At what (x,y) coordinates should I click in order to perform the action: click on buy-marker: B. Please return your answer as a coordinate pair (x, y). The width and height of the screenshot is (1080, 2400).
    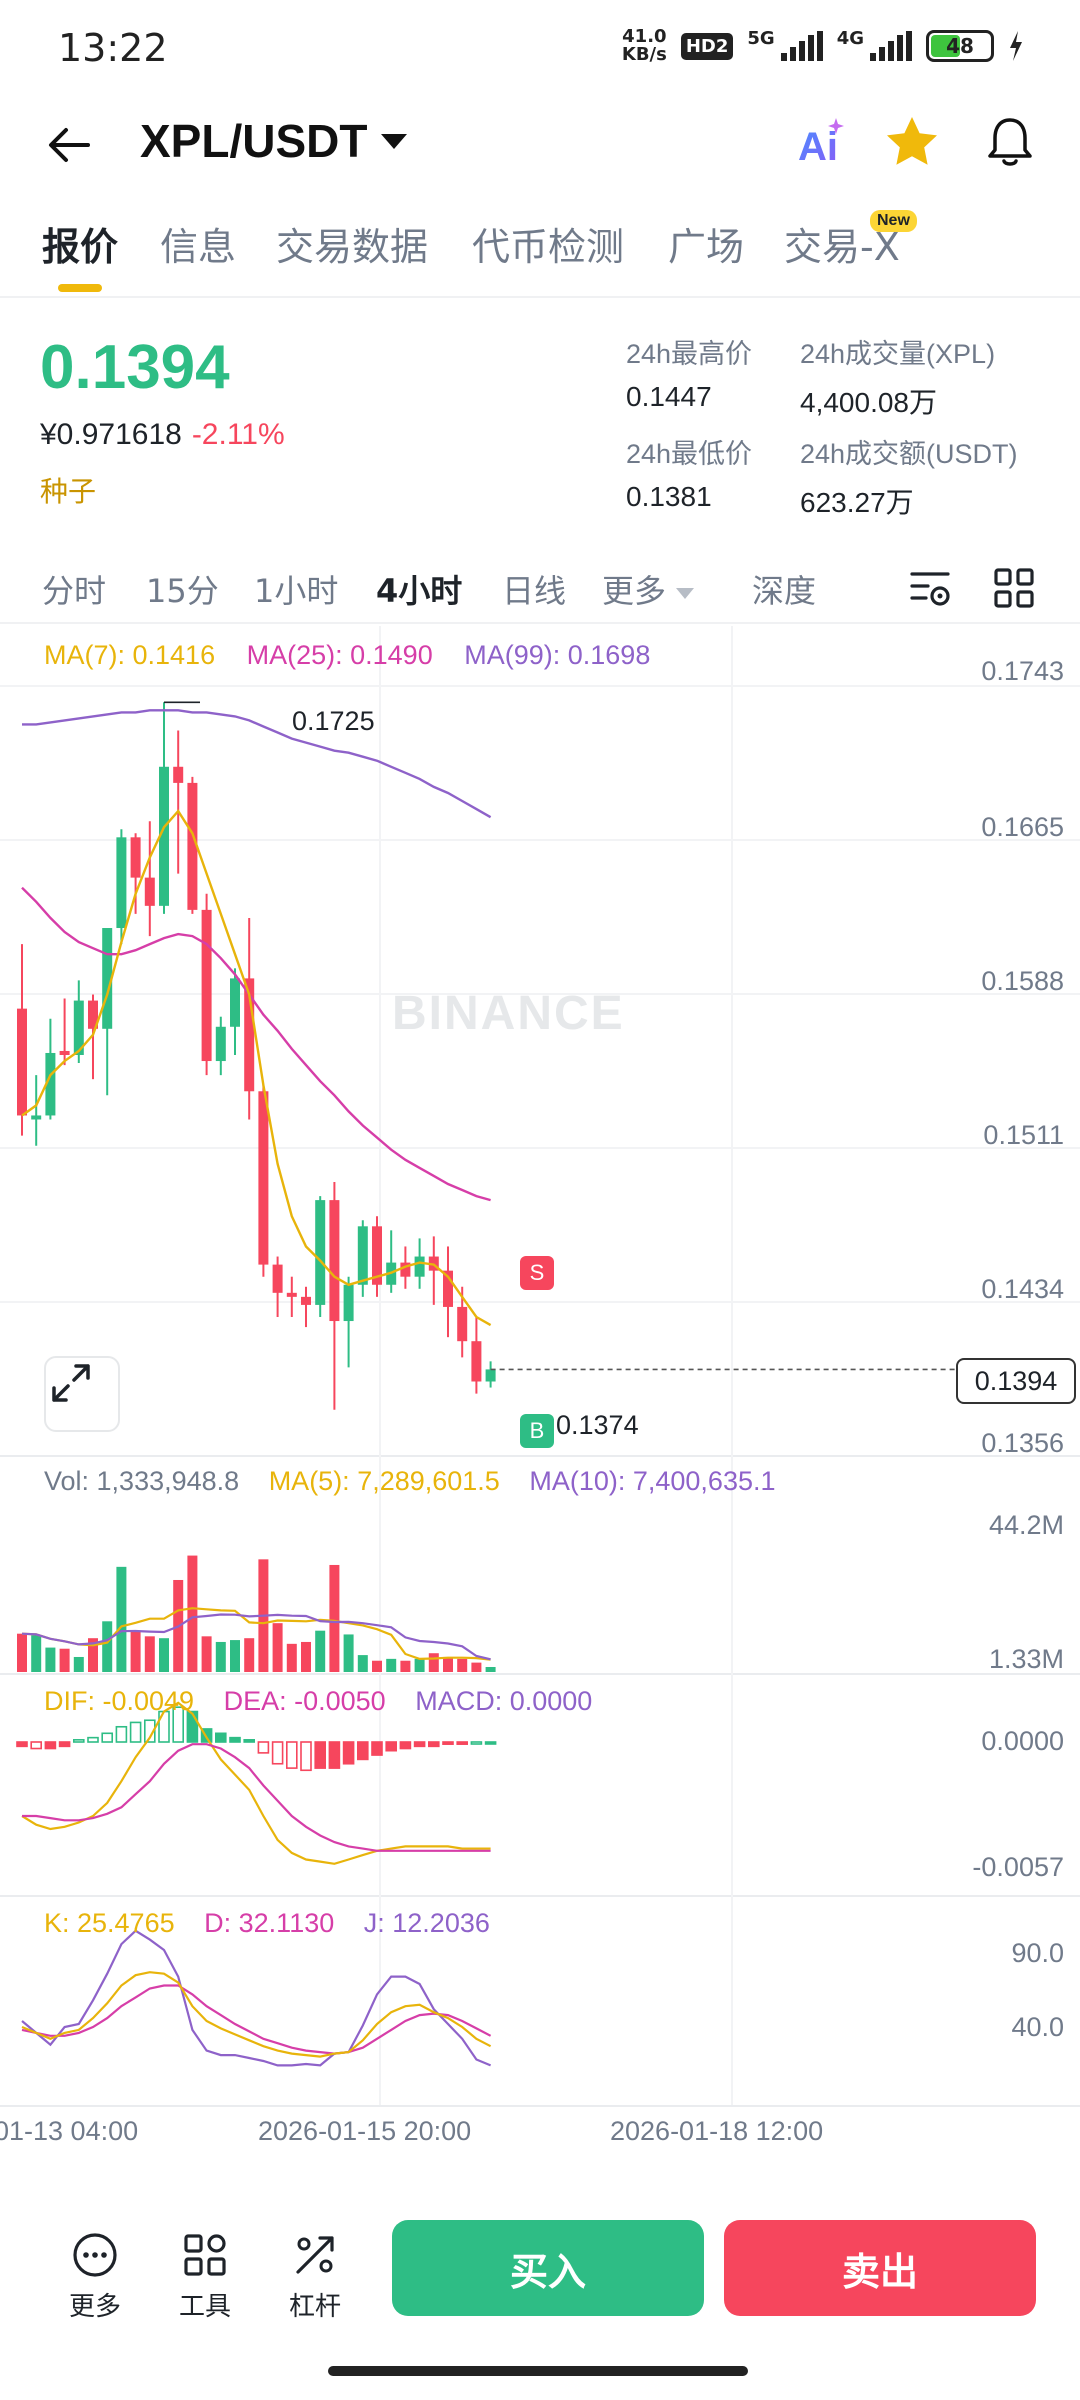
    Looking at the image, I should click on (537, 1431).